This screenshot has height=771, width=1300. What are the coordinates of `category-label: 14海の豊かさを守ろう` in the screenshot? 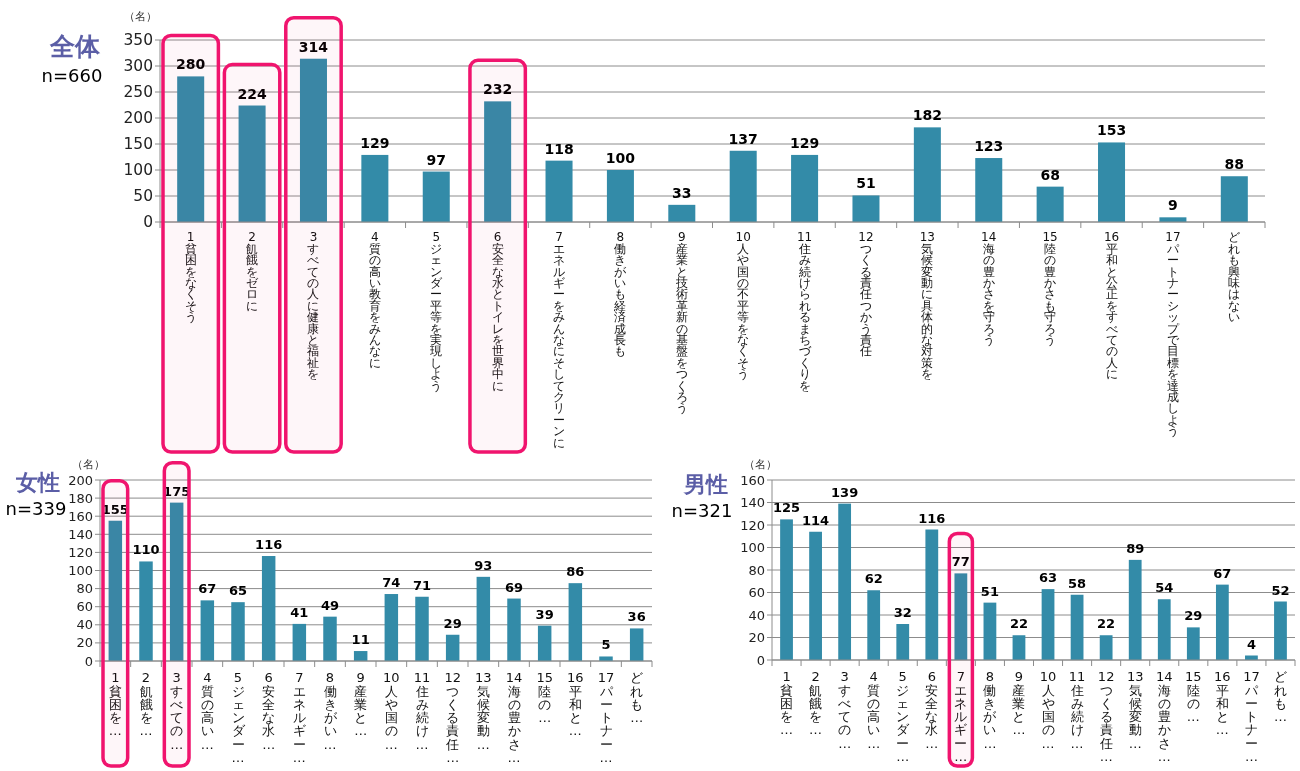 It's located at (989, 288).